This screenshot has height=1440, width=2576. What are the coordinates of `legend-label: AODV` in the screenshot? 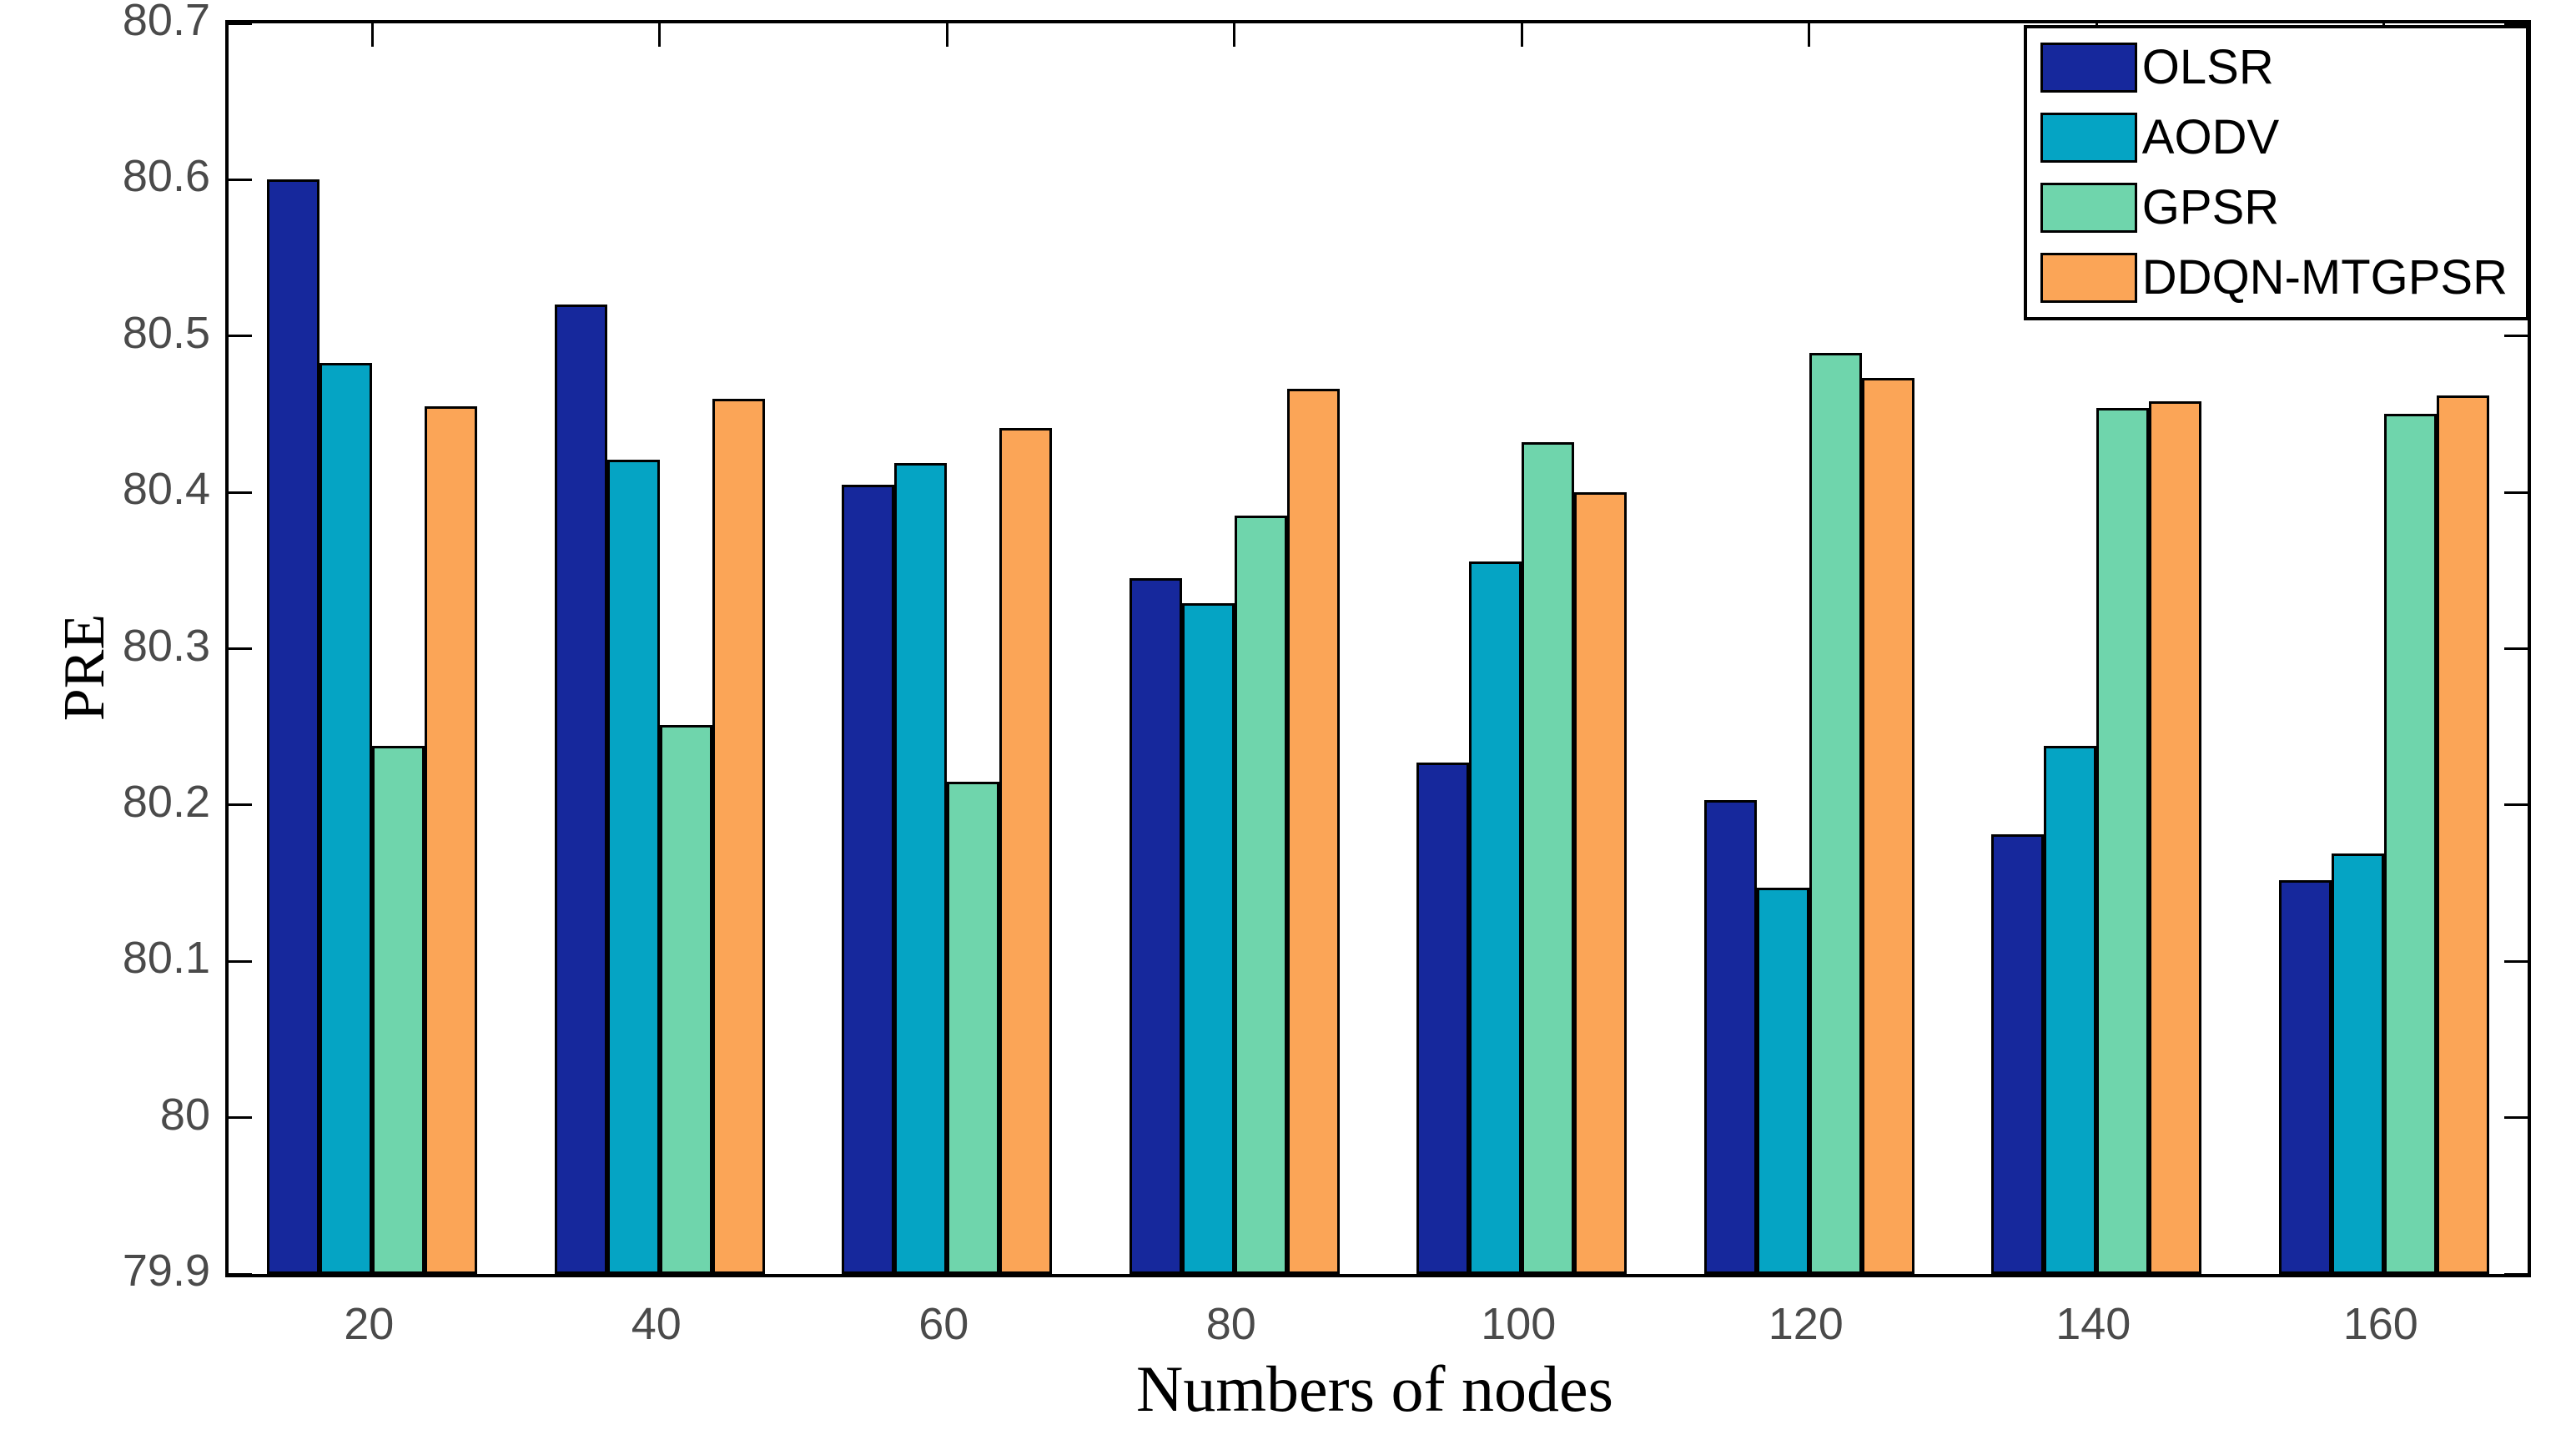 It's located at (2210, 137).